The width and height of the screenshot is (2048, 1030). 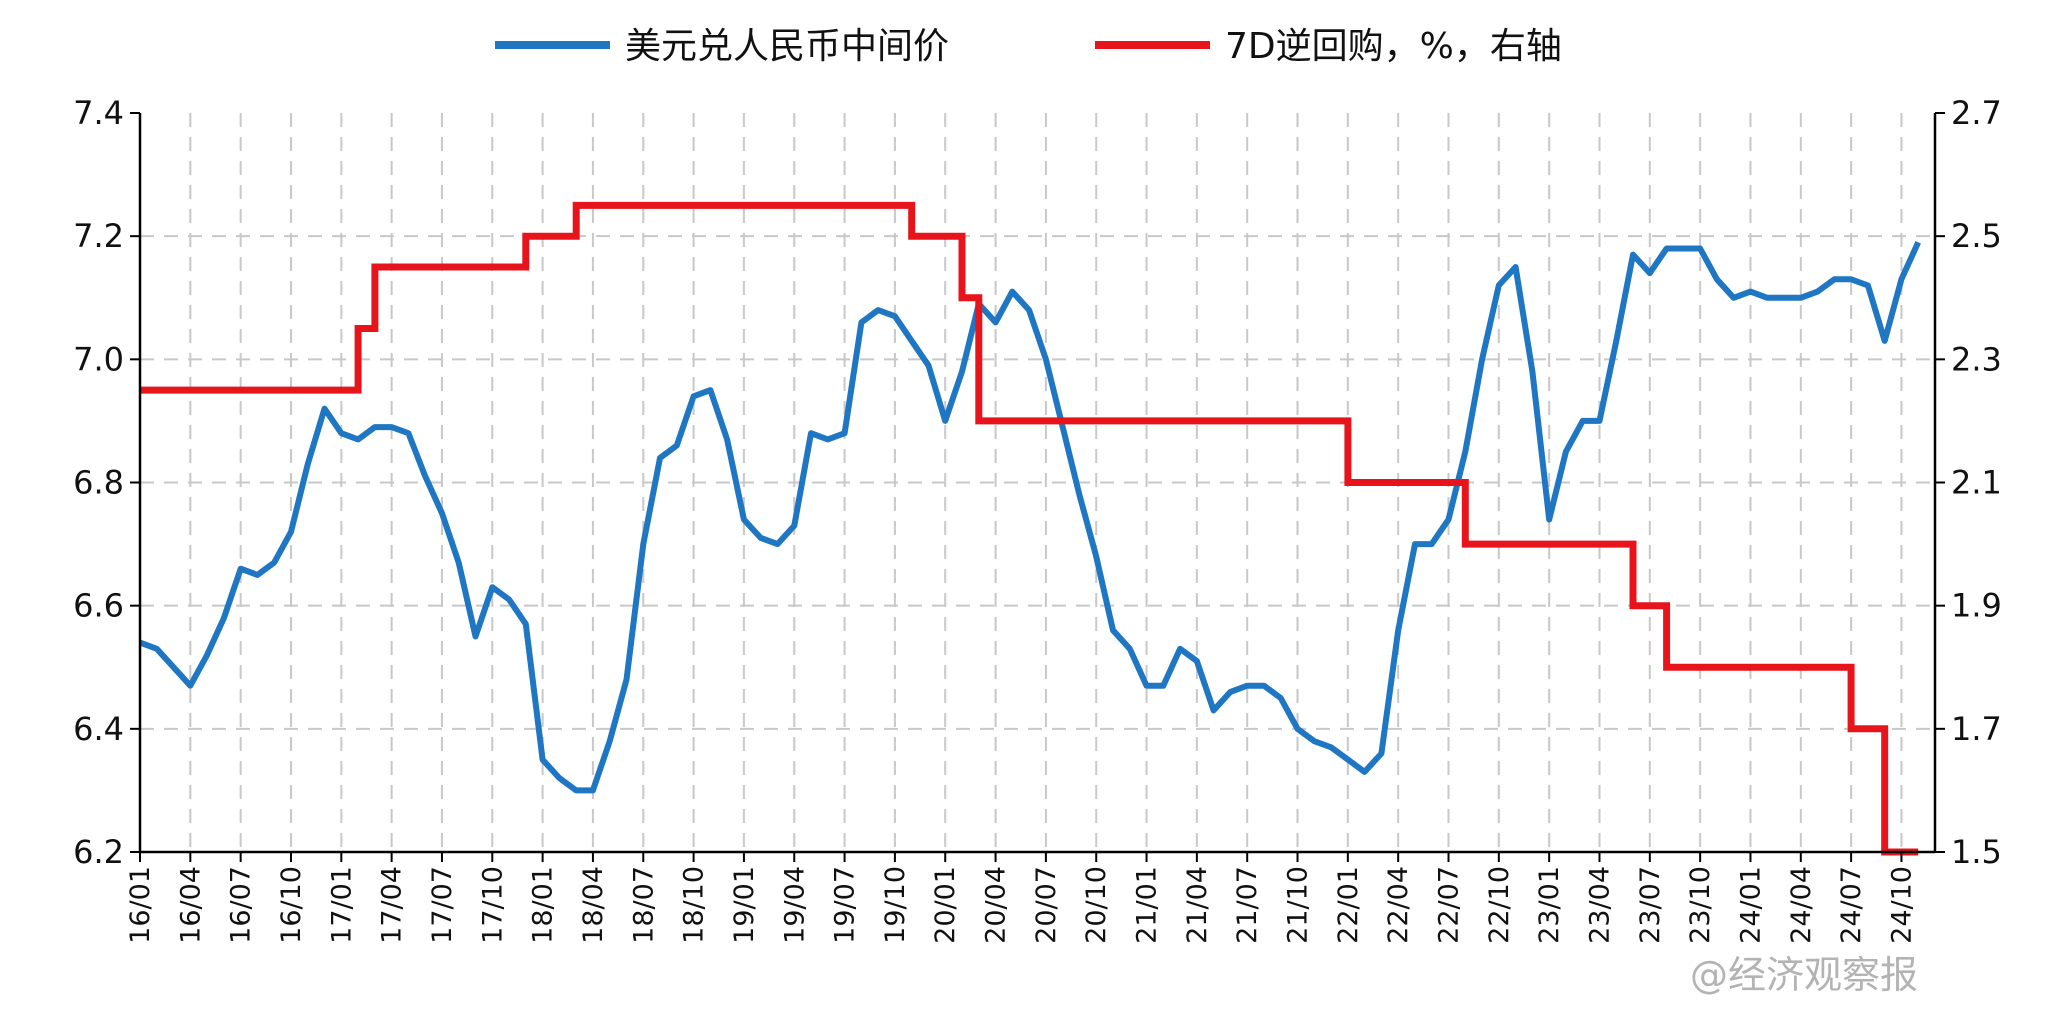 What do you see at coordinates (694, 905) in the screenshot?
I see `x-tick-label: 18/10` at bounding box center [694, 905].